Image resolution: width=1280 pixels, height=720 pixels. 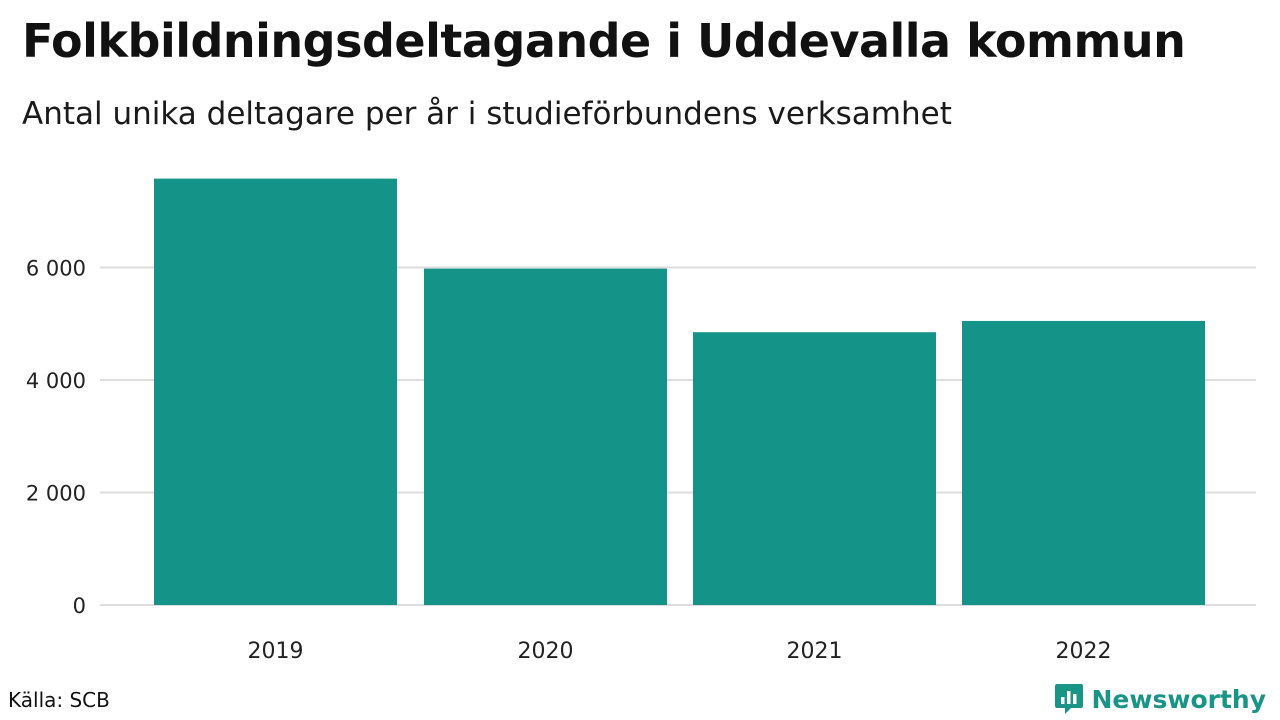 I want to click on x-tick-label: 2022, so click(x=1084, y=651).